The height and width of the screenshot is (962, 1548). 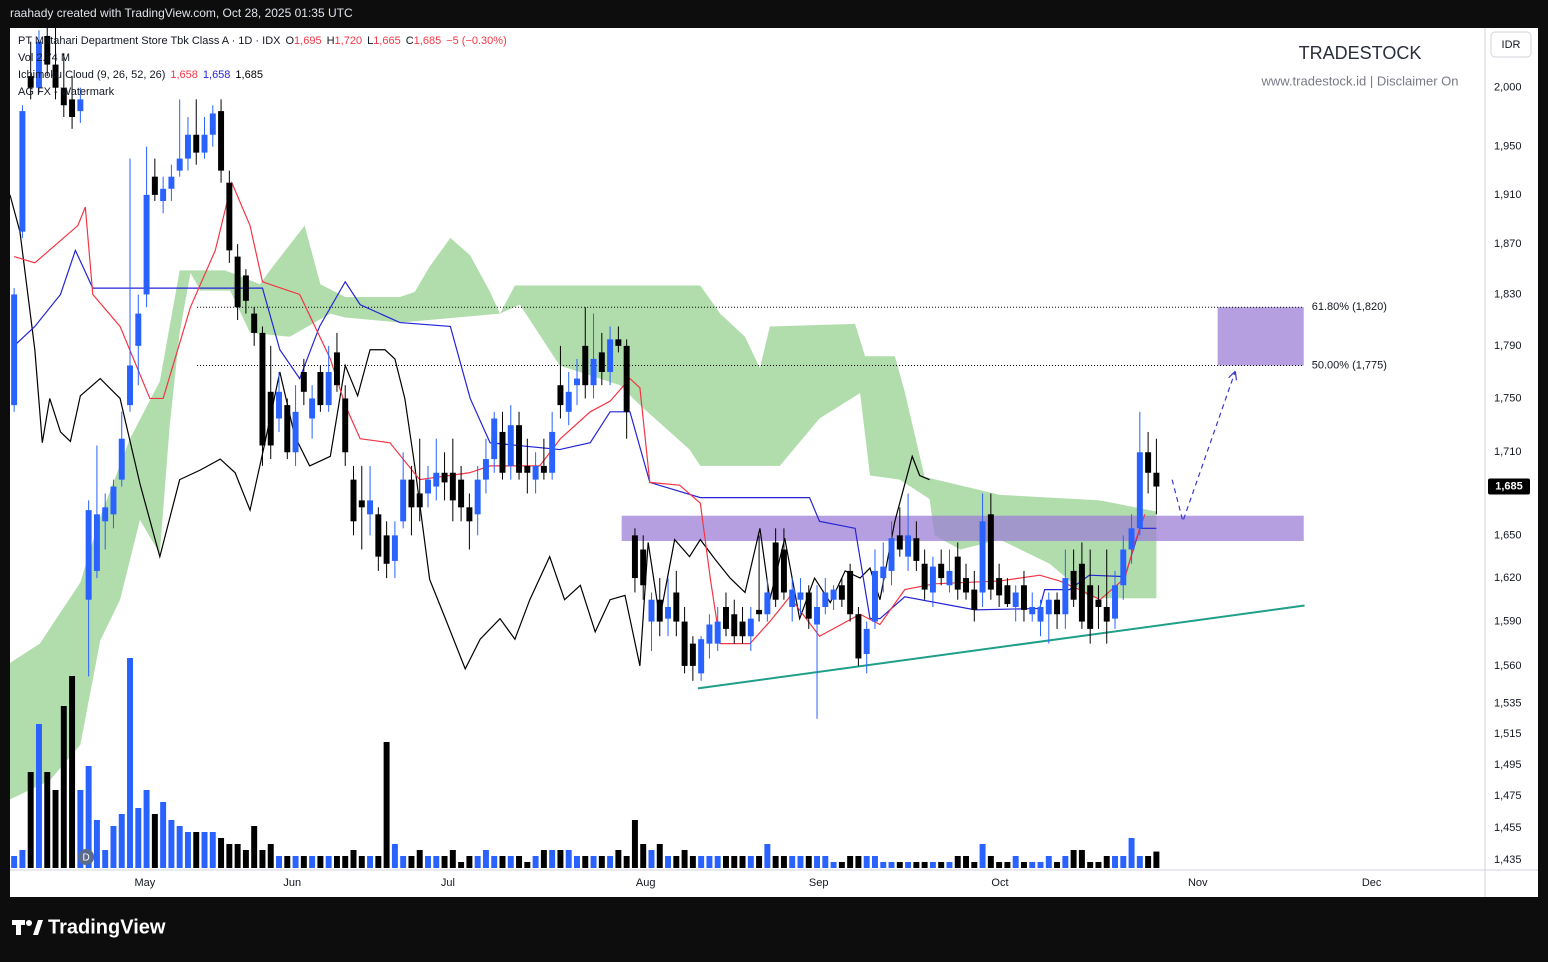 What do you see at coordinates (1508, 860) in the screenshot?
I see `y-tick-label: 1,435` at bounding box center [1508, 860].